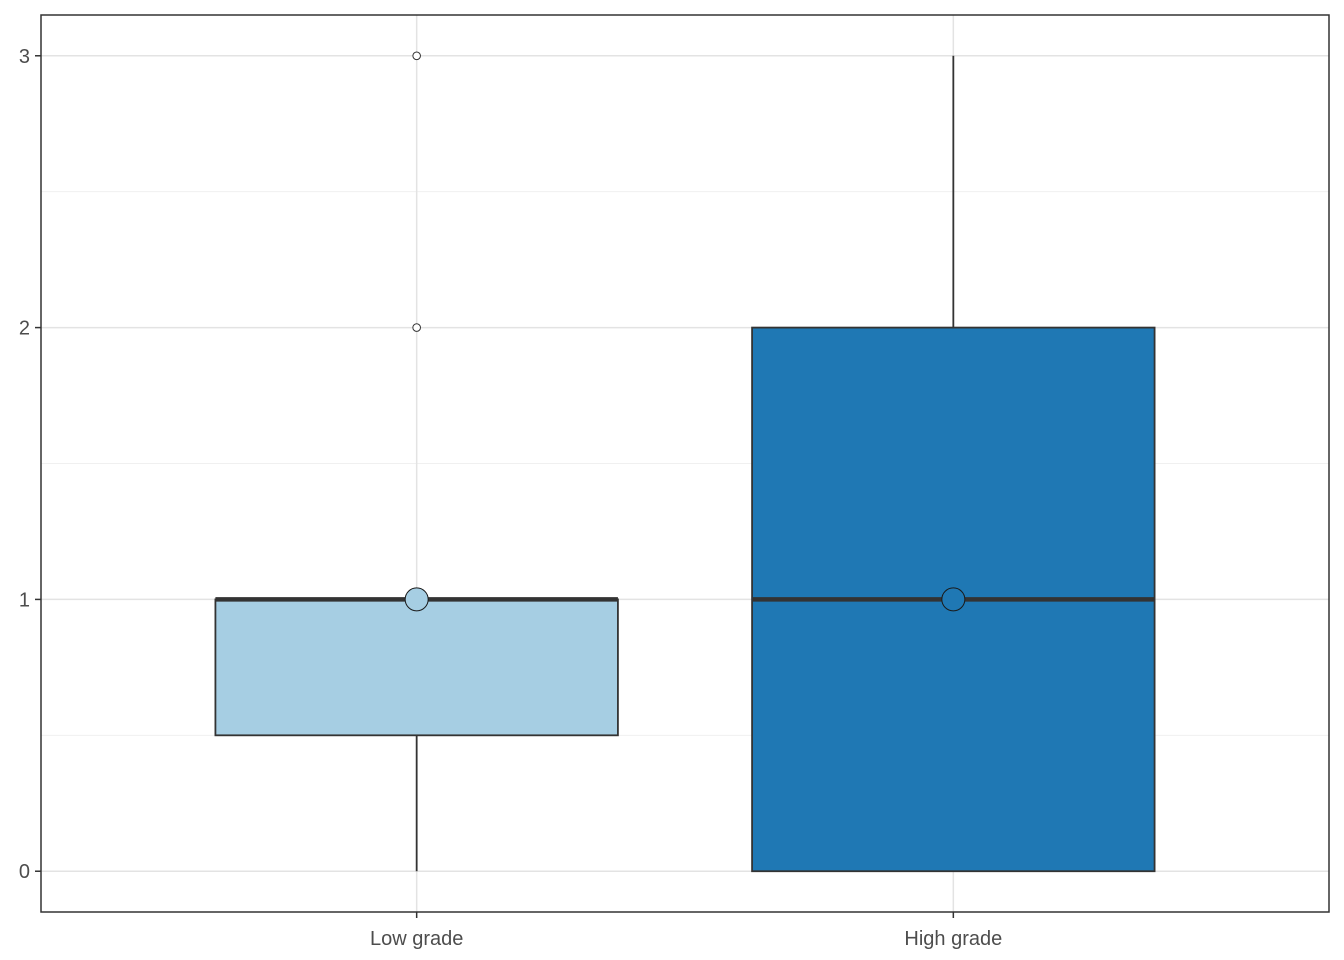 The image size is (1344, 960). Describe the element at coordinates (416, 939) in the screenshot. I see `x-tick-label: Low grade` at that location.